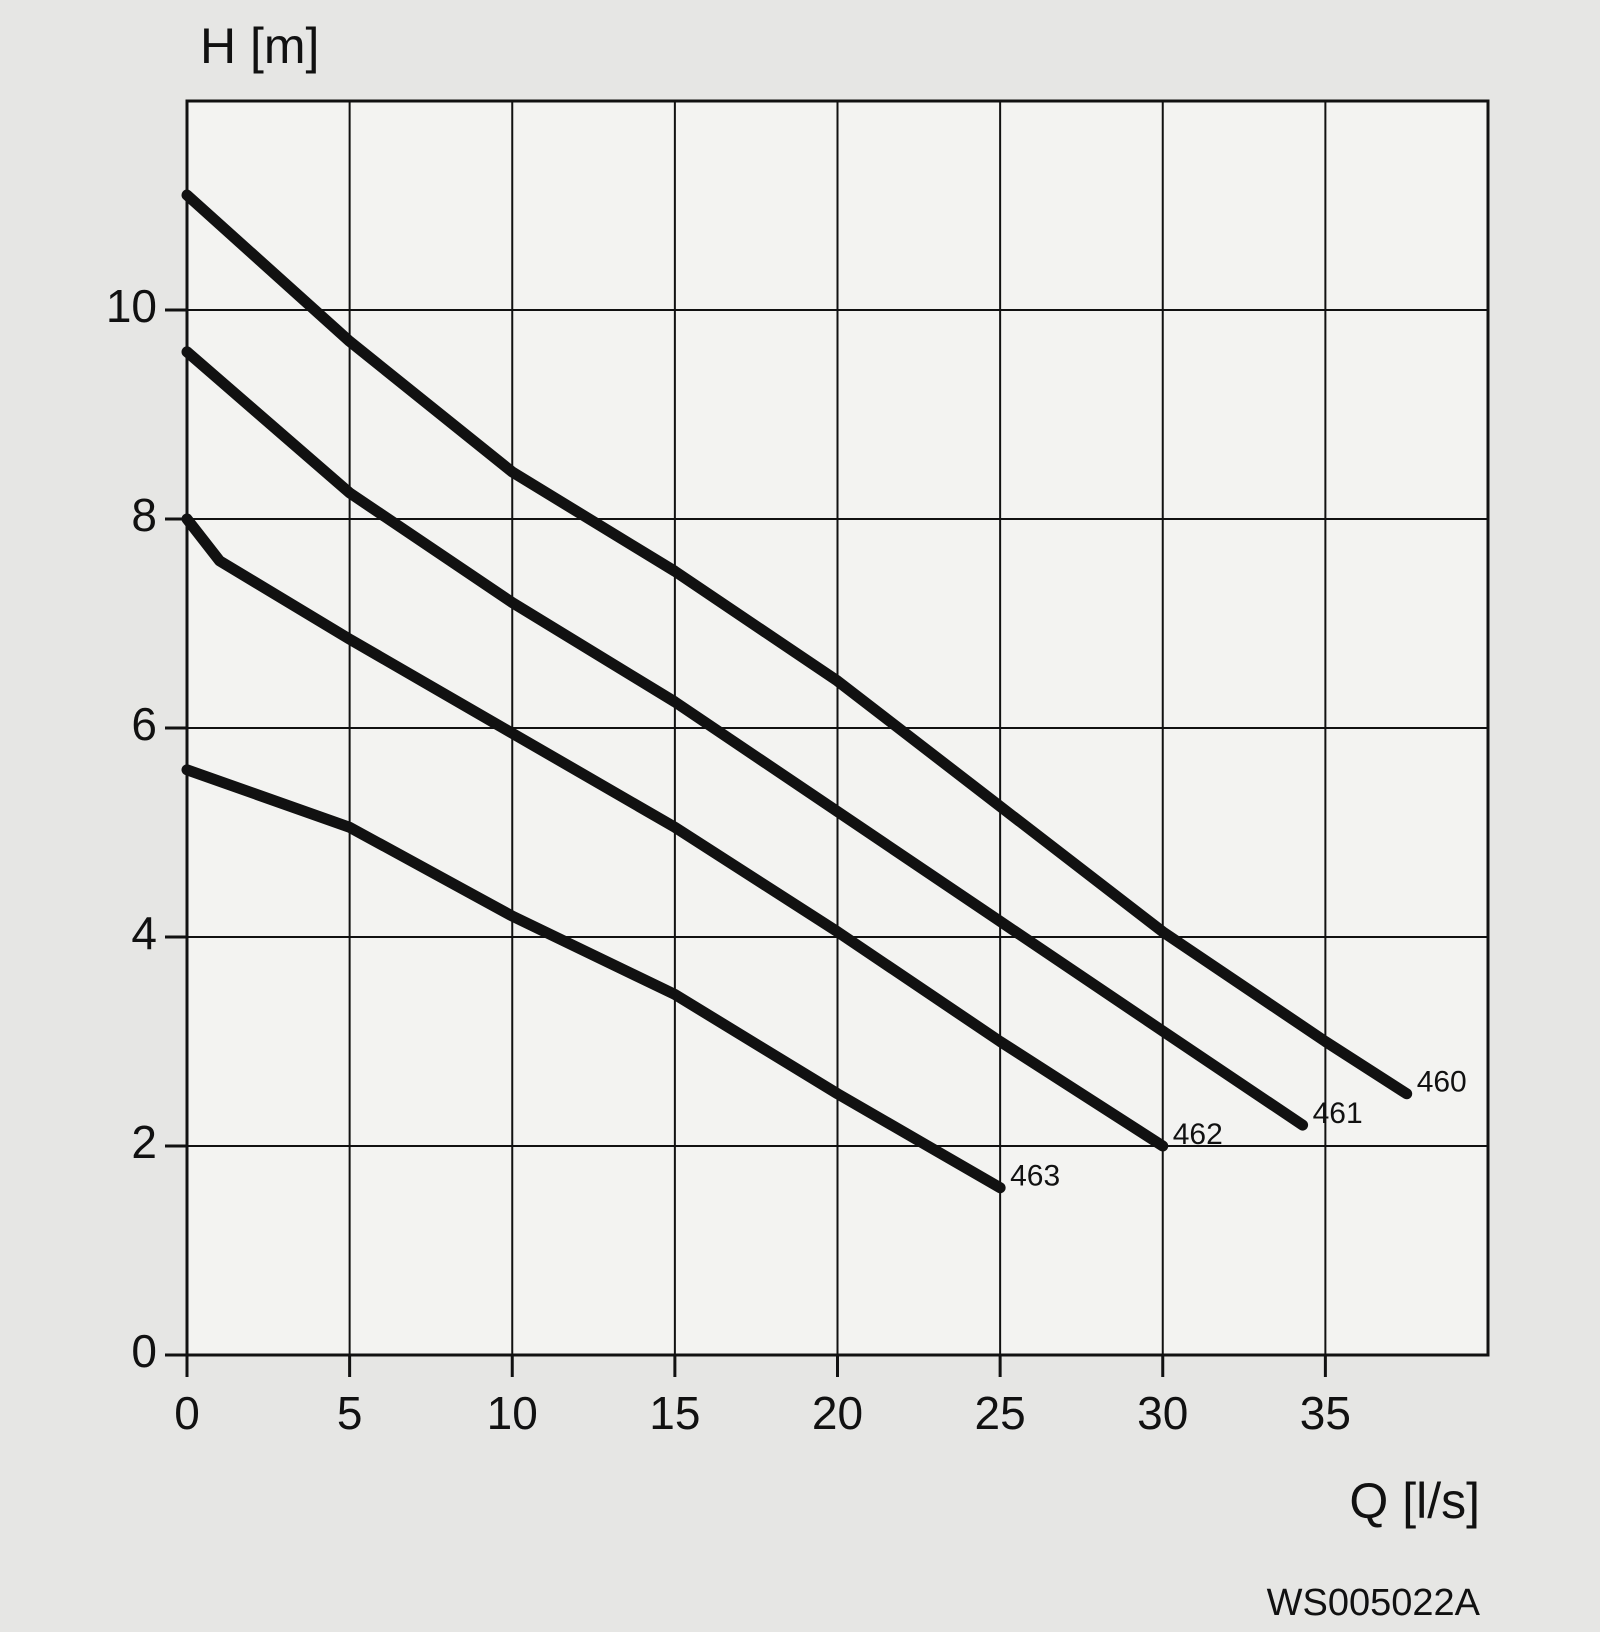 Image resolution: width=1600 pixels, height=1632 pixels. I want to click on x-axis-label: Q [l/s], so click(1414, 1501).